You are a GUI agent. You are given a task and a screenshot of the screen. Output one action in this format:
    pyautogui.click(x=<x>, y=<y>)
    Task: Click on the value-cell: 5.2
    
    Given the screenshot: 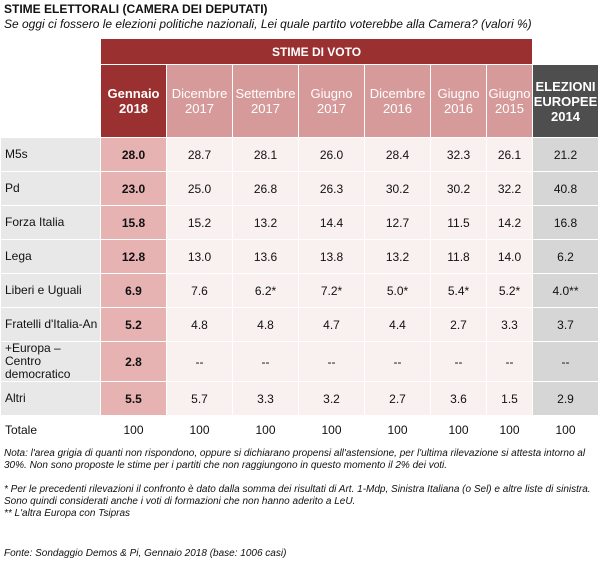 What is the action you would take?
    pyautogui.click(x=133, y=324)
    